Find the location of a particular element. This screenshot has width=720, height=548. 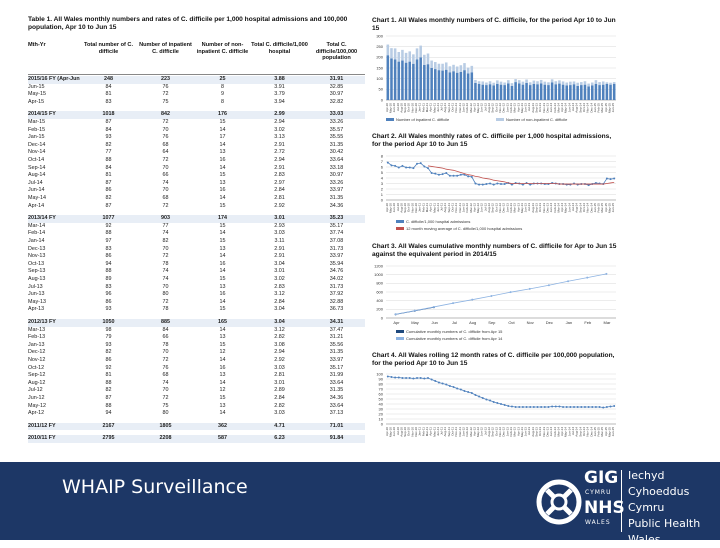

legend-swatch is located at coordinates (400, 331).